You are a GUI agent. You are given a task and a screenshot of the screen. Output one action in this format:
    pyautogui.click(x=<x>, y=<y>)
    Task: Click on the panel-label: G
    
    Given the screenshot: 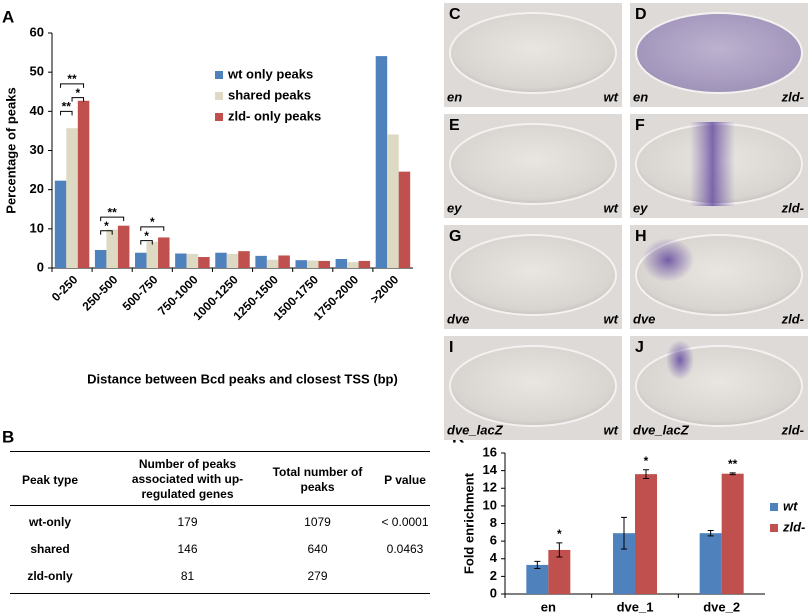 What is the action you would take?
    pyautogui.click(x=455, y=236)
    